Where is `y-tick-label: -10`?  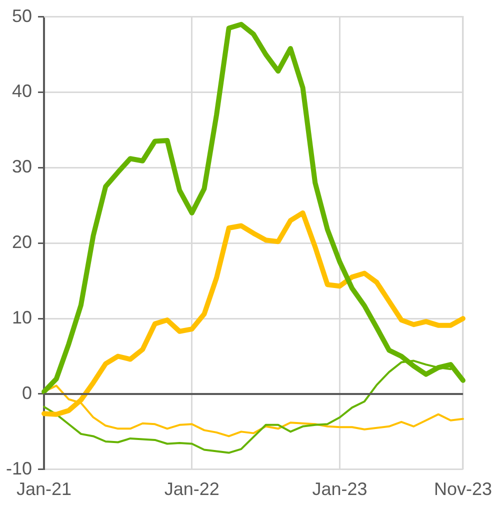 y-tick-label: -10 is located at coordinates (19, 468).